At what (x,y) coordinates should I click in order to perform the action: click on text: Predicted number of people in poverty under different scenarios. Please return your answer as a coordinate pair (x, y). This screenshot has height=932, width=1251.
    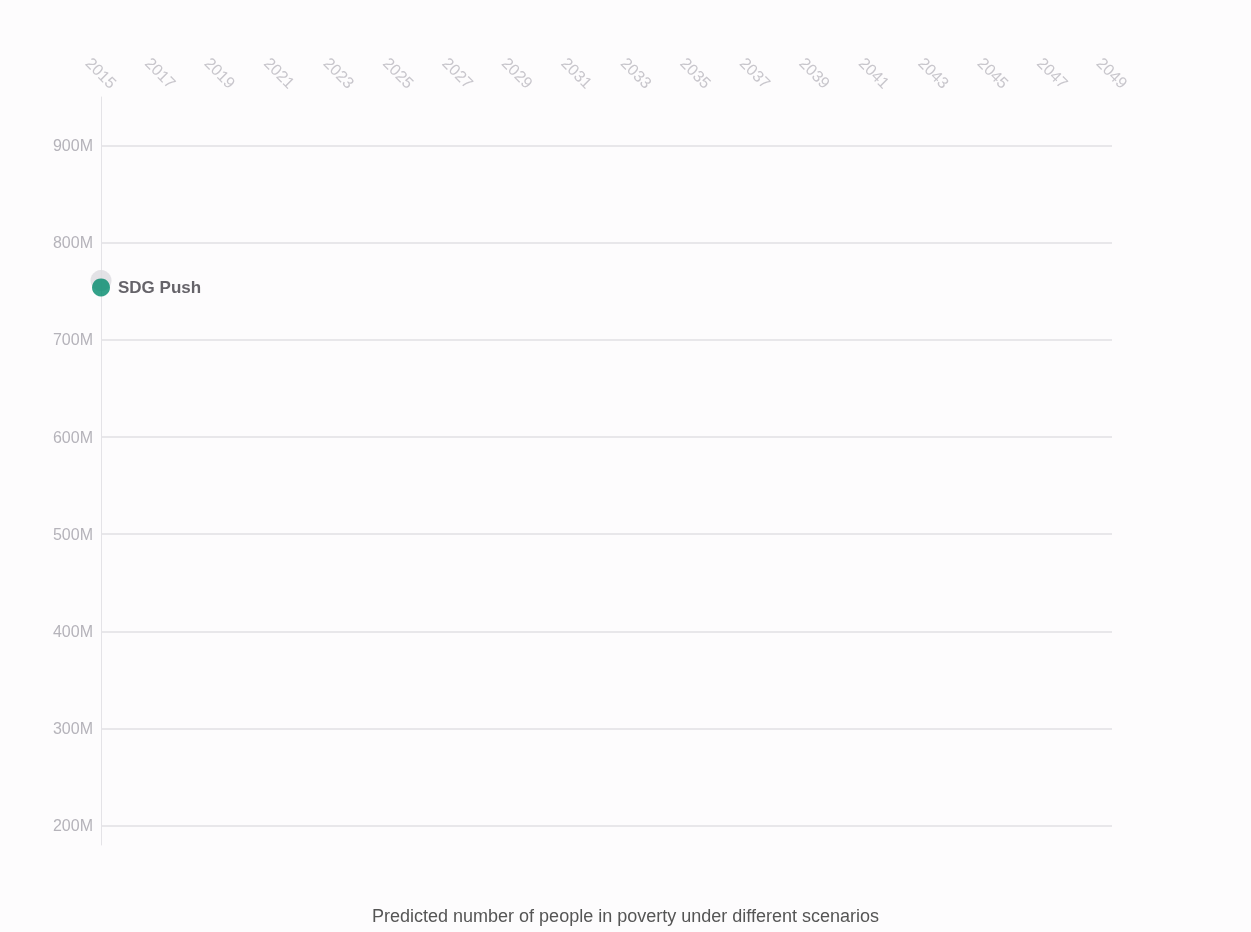
    Looking at the image, I should click on (625, 916).